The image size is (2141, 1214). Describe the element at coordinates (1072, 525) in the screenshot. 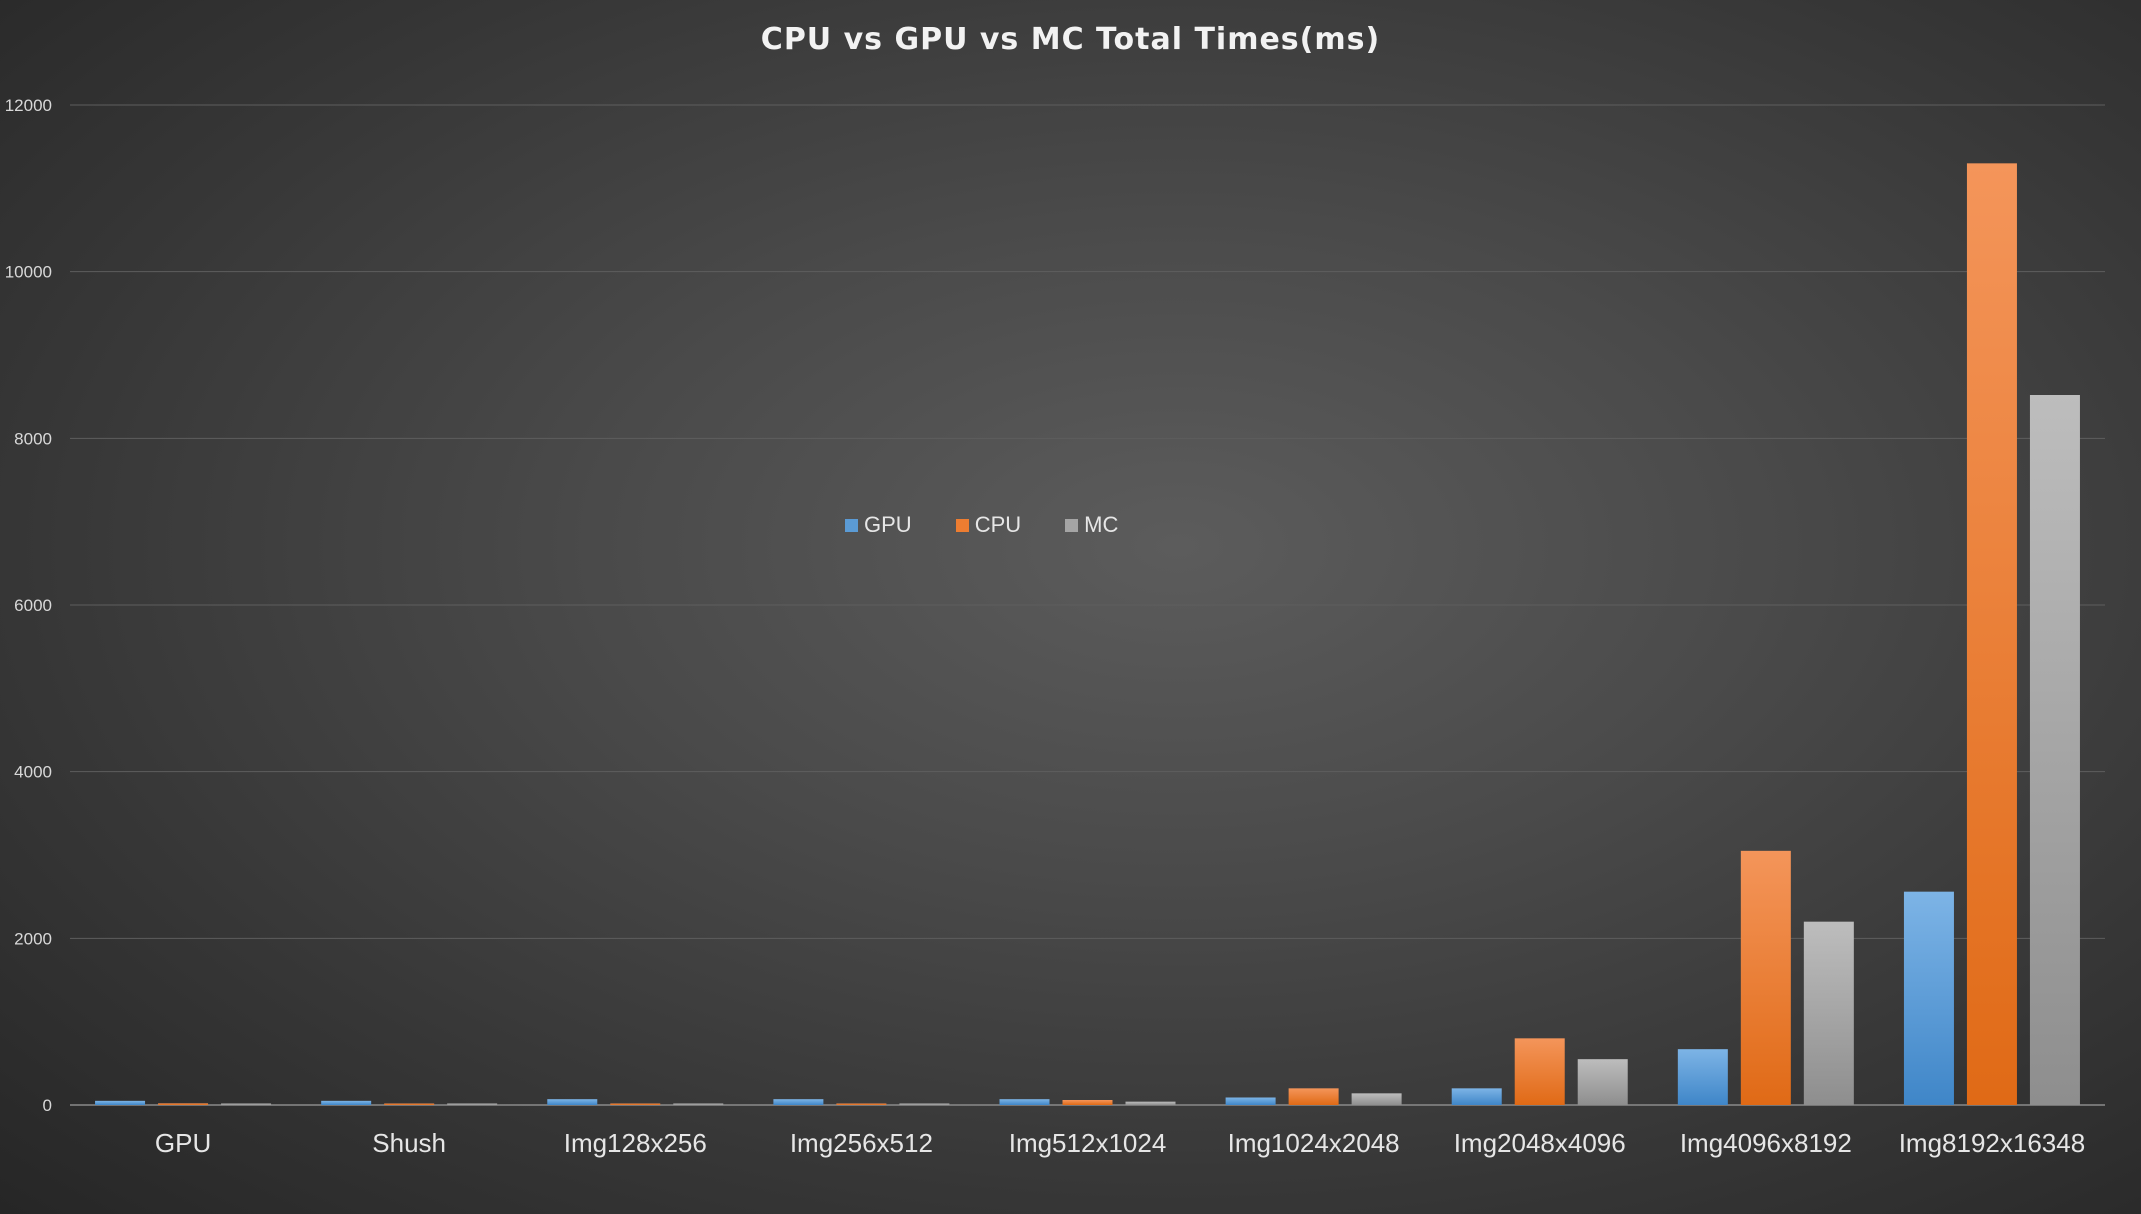

I see `legend-swatch-mc` at that location.